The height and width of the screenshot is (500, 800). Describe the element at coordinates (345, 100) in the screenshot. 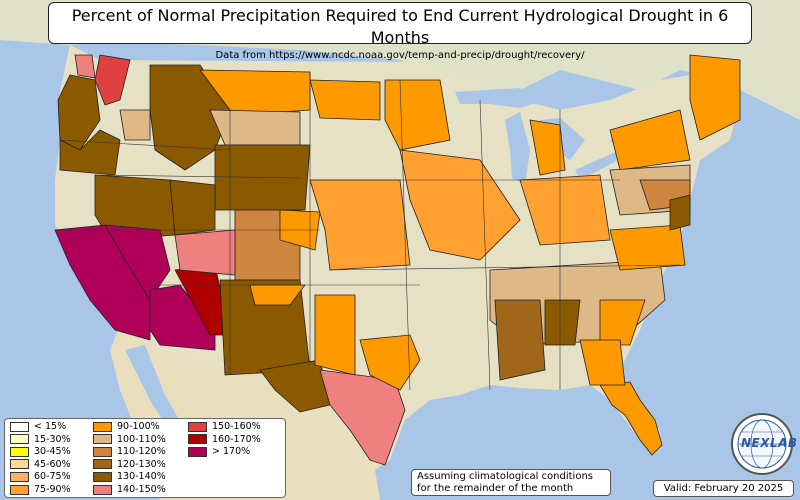

I see `region-nd` at that location.